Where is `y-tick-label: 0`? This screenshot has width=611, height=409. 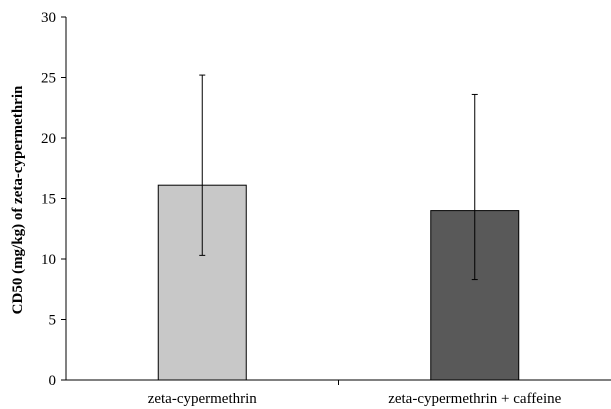
y-tick-label: 0 is located at coordinates (53, 381).